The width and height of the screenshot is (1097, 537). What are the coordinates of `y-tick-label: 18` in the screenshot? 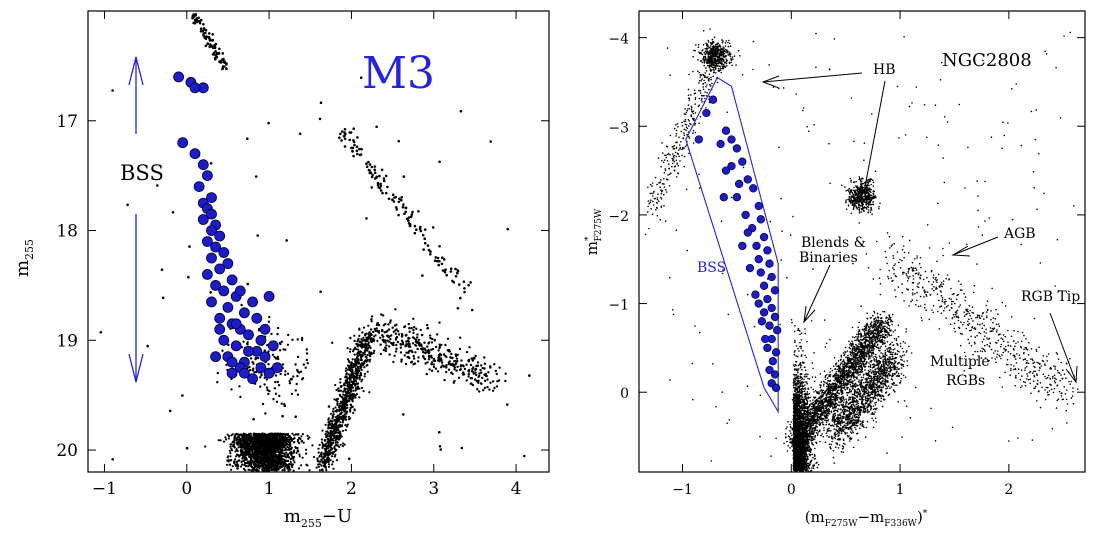 It's located at (67, 232).